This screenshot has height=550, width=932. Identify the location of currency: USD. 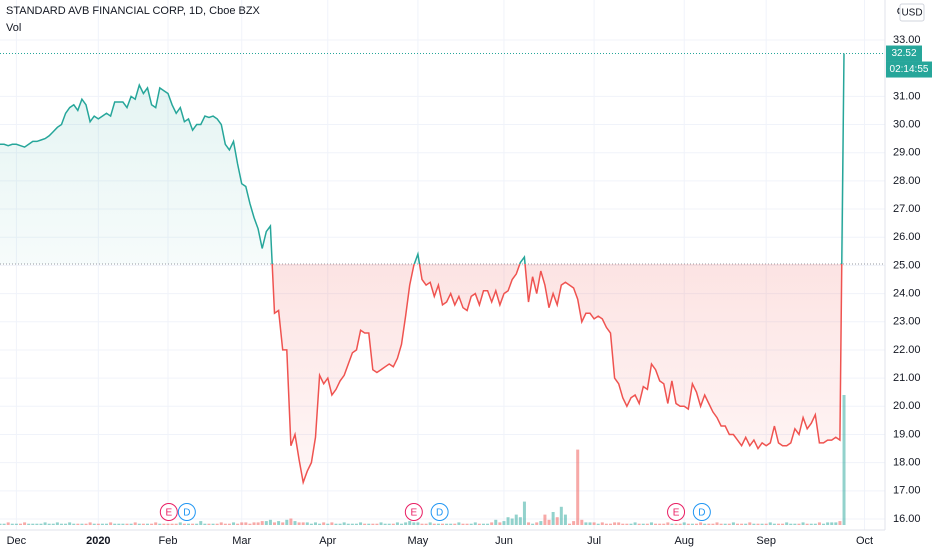
(911, 13).